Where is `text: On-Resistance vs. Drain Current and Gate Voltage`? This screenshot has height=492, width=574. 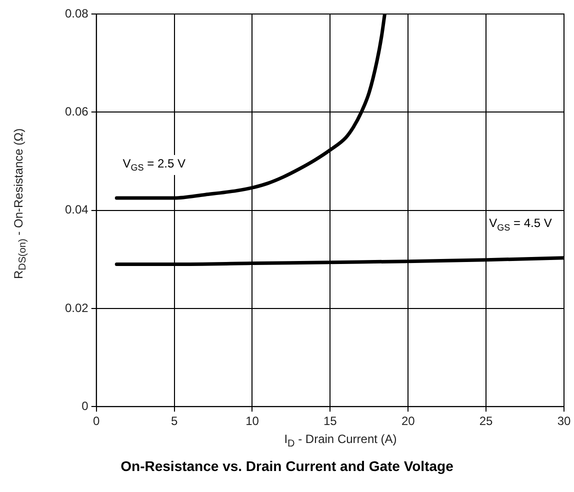 text: On-Resistance vs. Drain Current and Gate Voltage is located at coordinates (287, 466).